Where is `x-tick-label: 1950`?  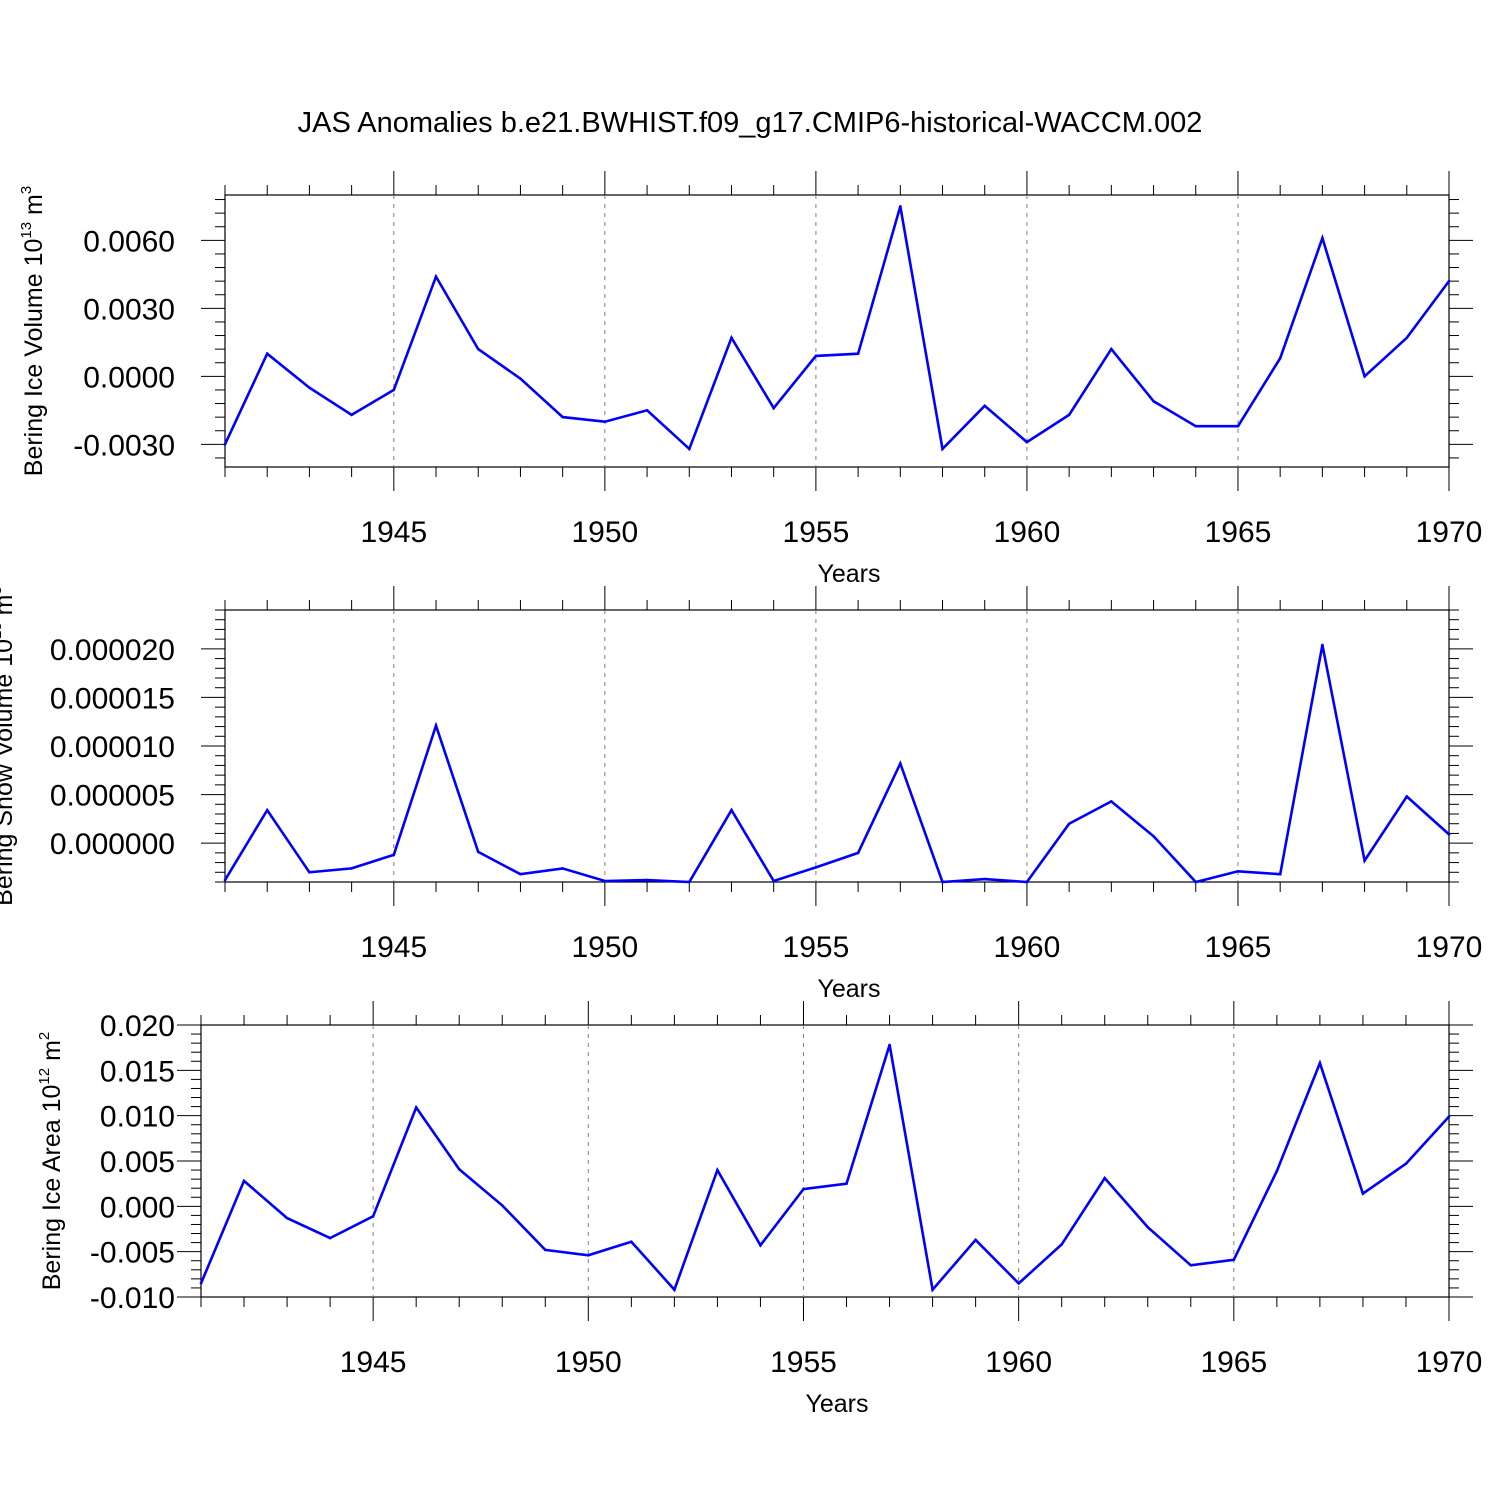
x-tick-label: 1950 is located at coordinates (604, 532).